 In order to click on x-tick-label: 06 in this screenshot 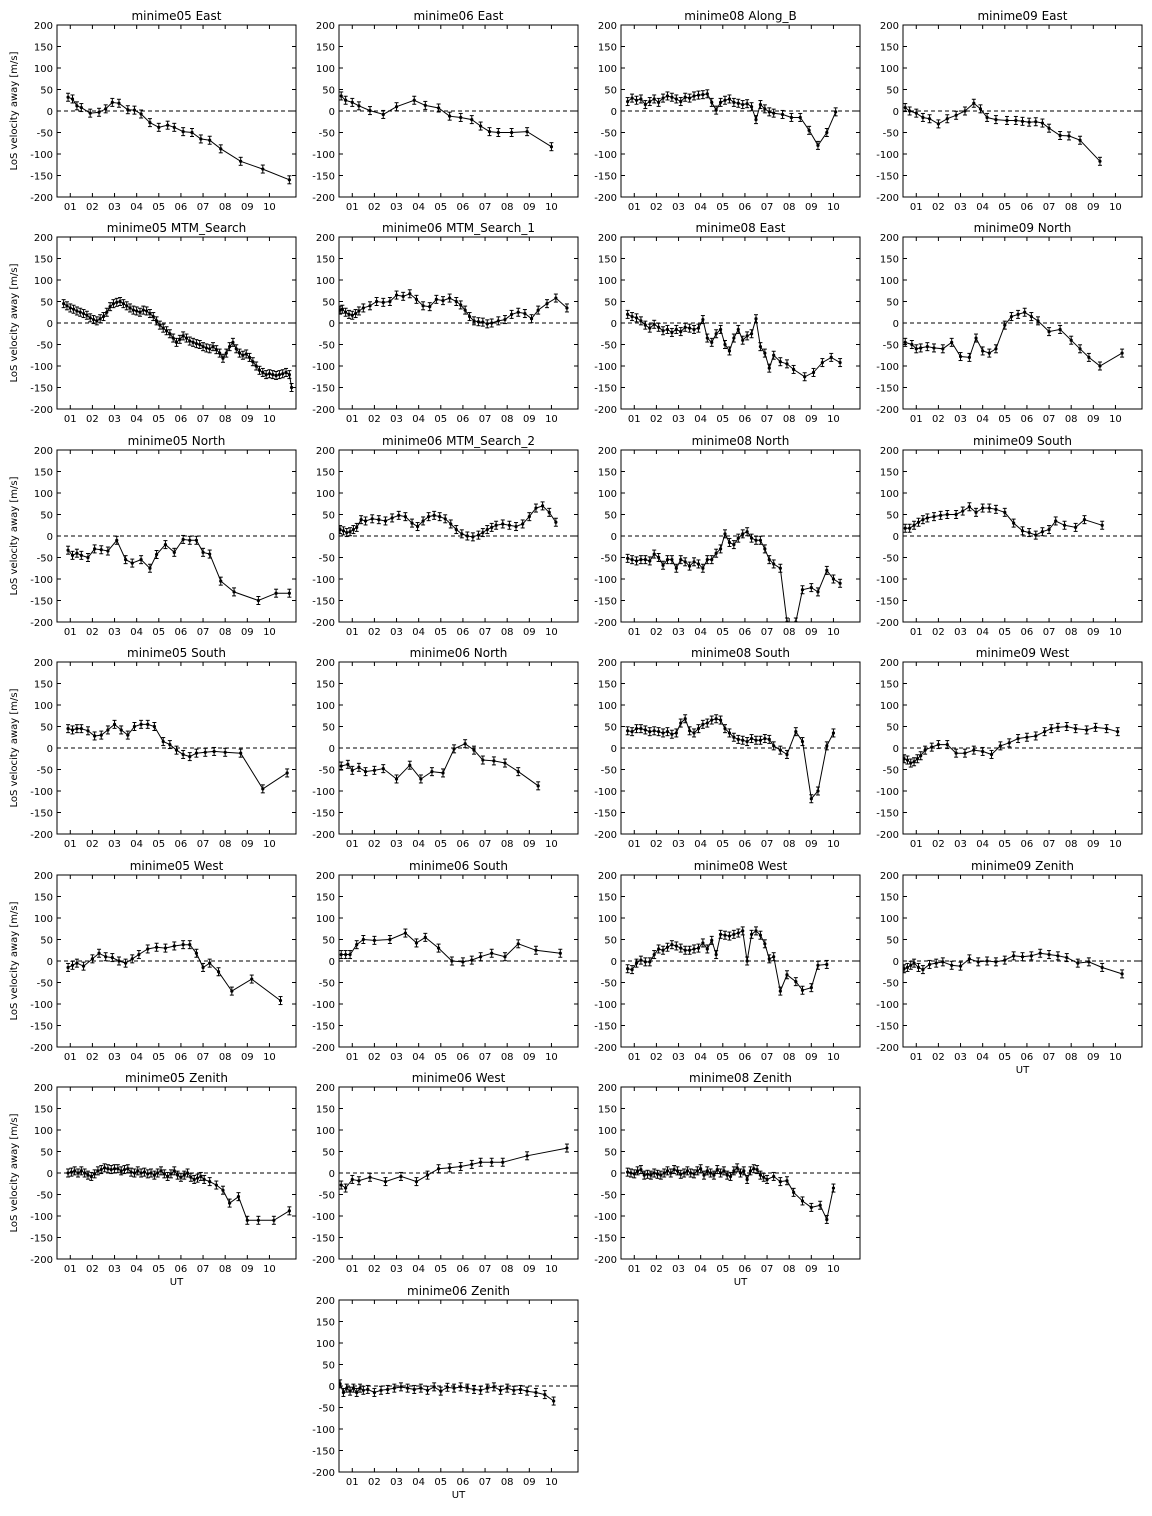, I will do `click(463, 207)`.